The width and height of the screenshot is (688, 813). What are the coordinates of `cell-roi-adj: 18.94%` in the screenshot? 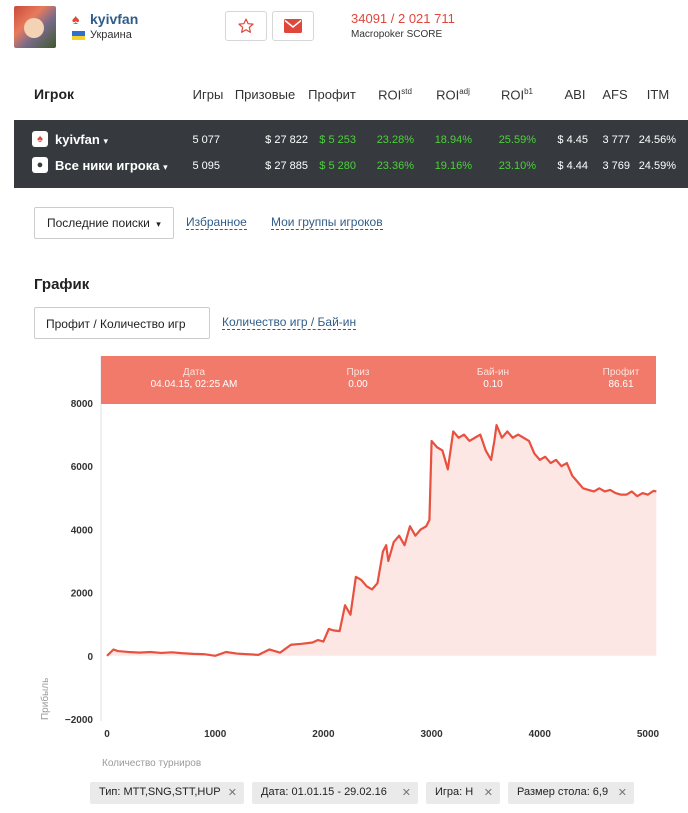 It's located at (453, 140).